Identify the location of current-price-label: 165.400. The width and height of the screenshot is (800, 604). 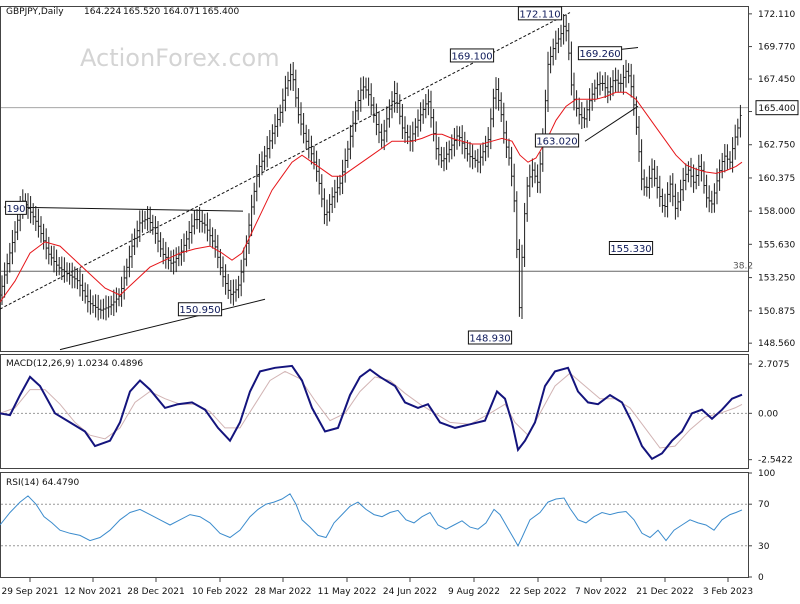
(776, 109).